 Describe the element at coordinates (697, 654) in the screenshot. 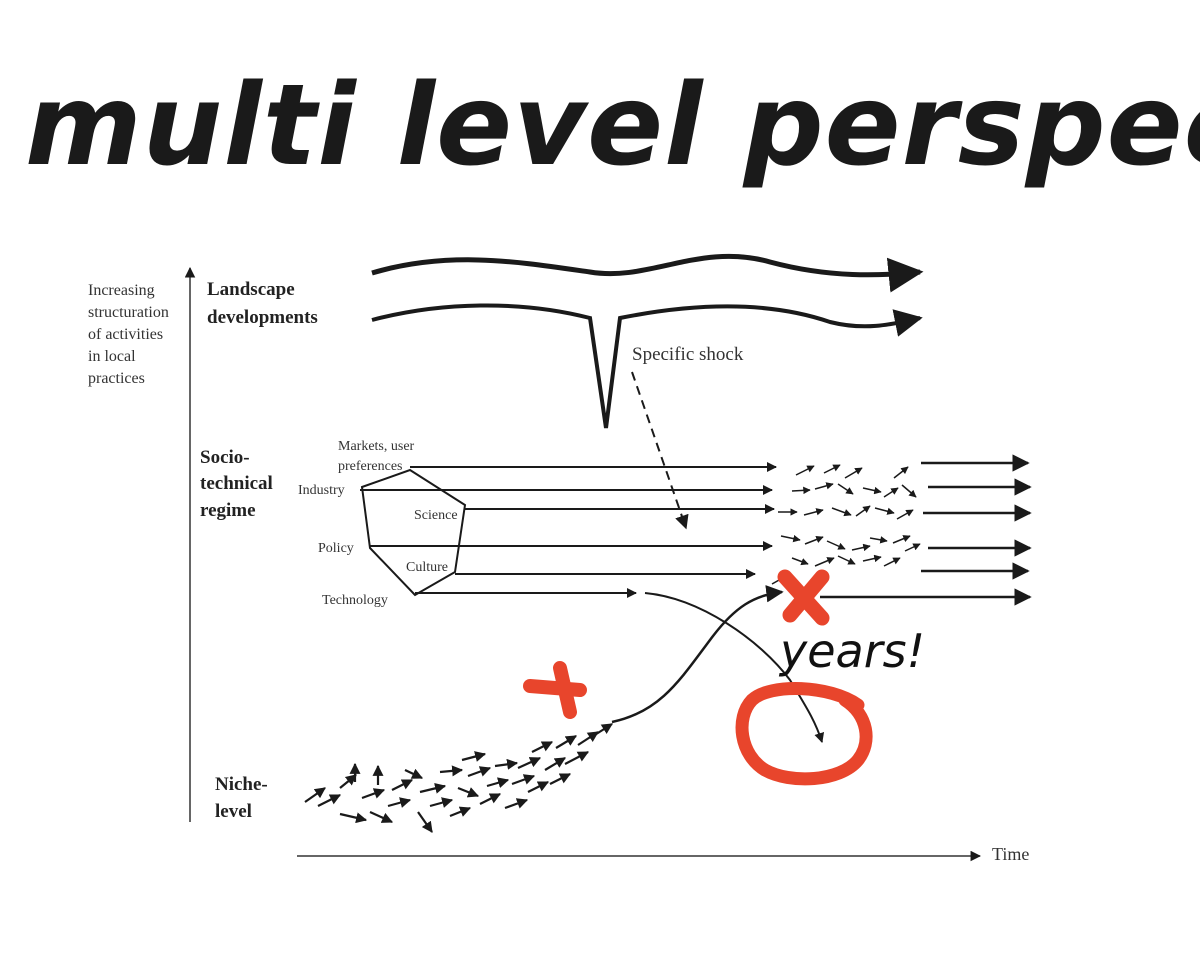

I see `niche-trajectory` at that location.